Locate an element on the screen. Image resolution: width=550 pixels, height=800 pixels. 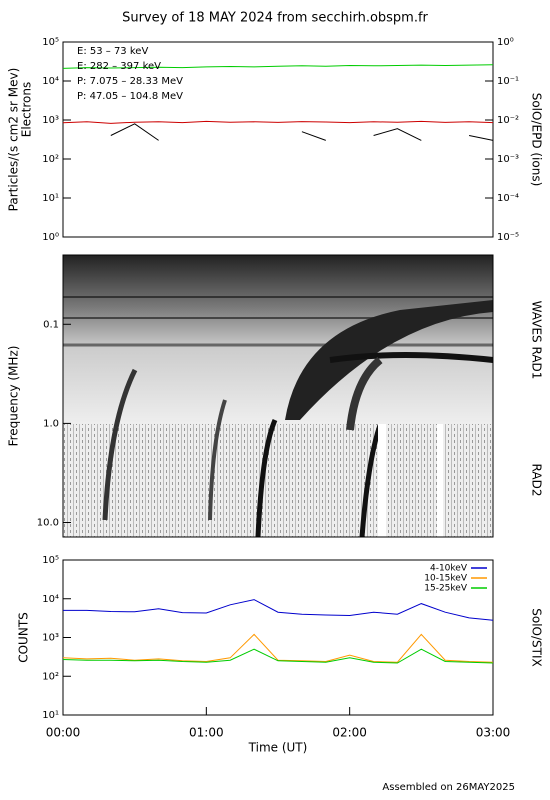
legend-entry: 4-10keV is located at coordinates (449, 569).